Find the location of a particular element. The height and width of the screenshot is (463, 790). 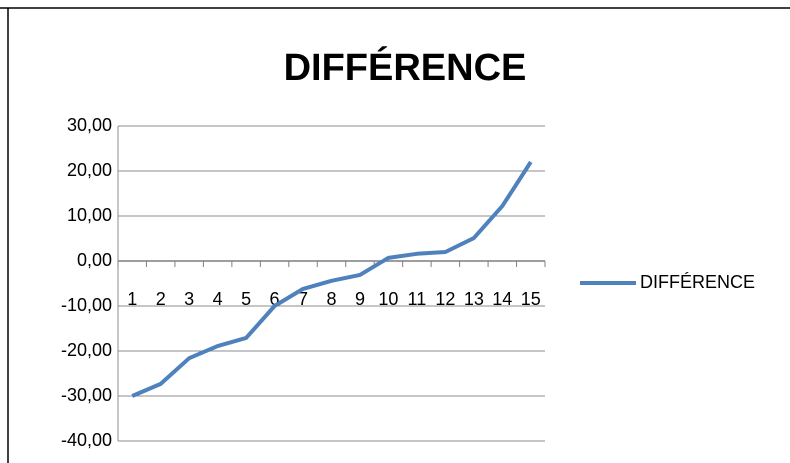

y-tick-label: -20,00 is located at coordinates (86, 350).